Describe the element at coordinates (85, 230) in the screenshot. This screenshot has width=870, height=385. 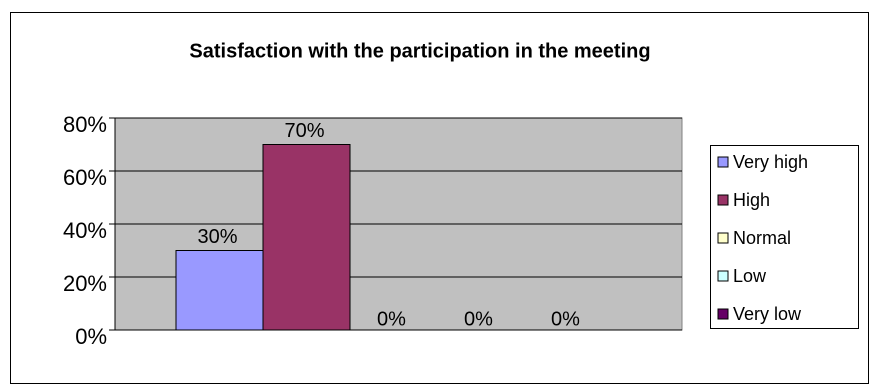
I see `y-tick-label: 40%` at that location.